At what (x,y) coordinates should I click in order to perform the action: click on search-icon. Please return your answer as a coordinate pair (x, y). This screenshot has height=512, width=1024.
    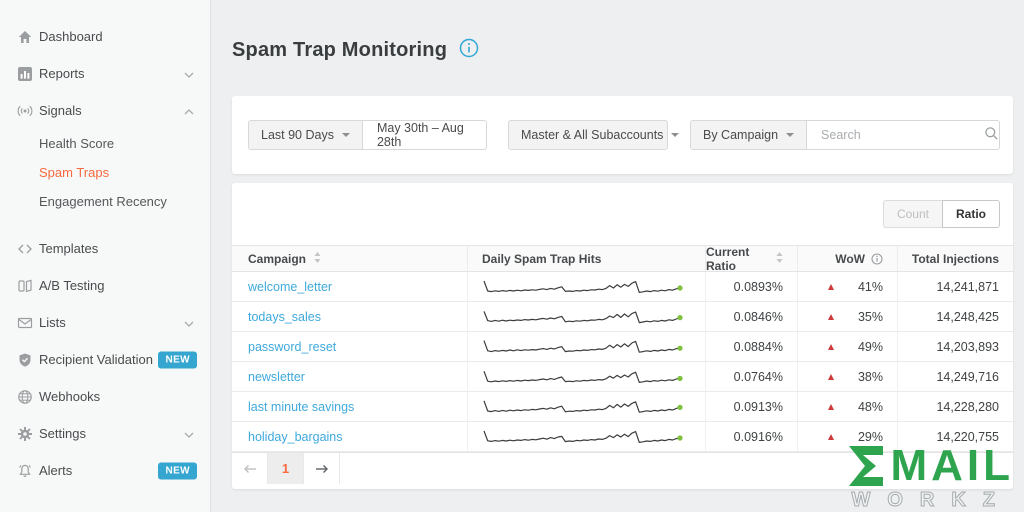
    Looking at the image, I should click on (991, 135).